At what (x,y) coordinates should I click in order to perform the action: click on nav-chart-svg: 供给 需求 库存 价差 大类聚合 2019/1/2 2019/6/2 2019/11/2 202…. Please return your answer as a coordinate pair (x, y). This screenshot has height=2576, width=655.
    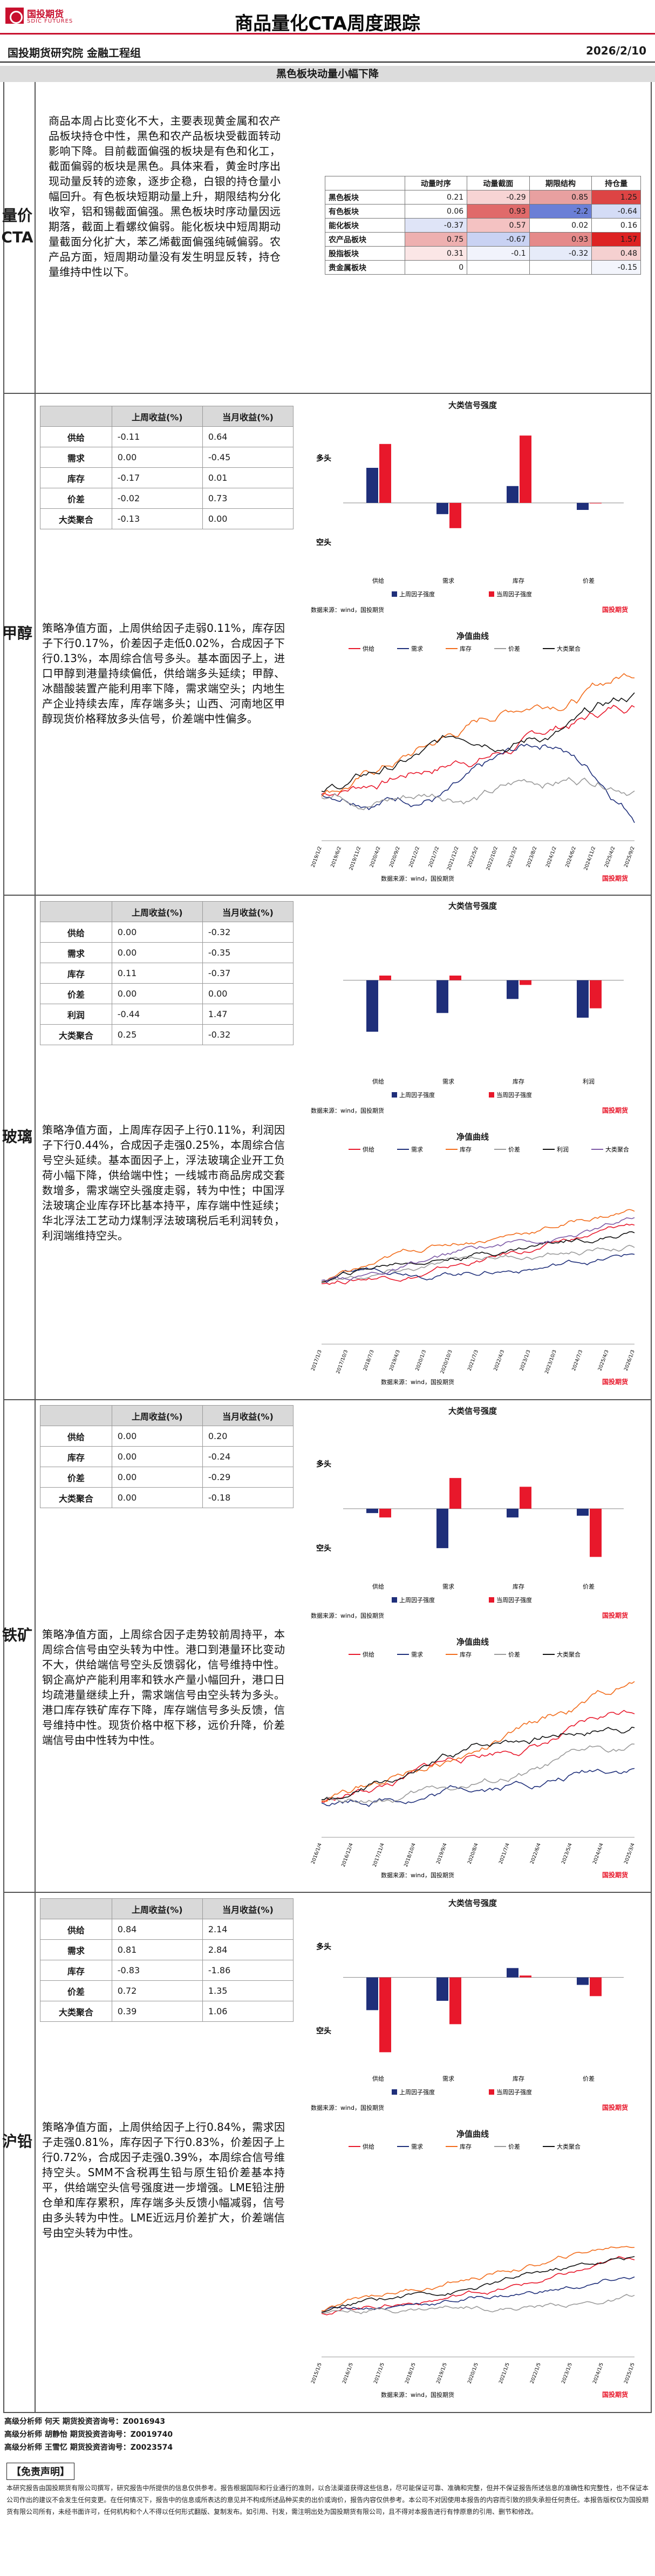
    Looking at the image, I should click on (473, 763).